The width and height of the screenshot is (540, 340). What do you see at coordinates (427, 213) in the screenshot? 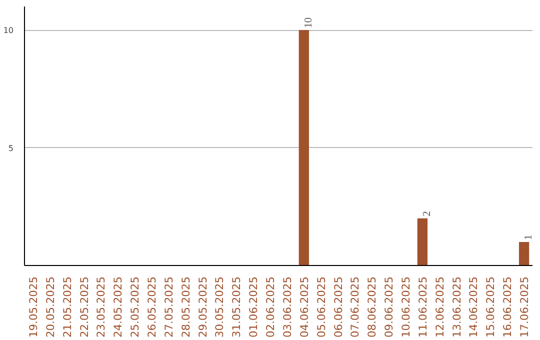
I see `data-label: 2` at bounding box center [427, 213].